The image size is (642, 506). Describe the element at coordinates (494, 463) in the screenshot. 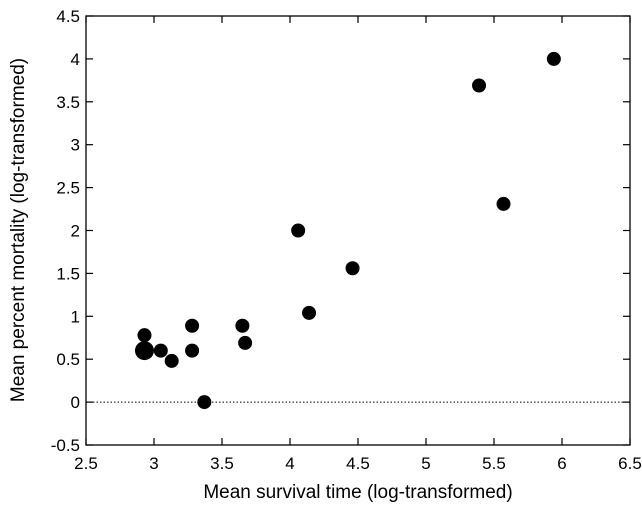

I see `x-tick-label: 5.5` at that location.